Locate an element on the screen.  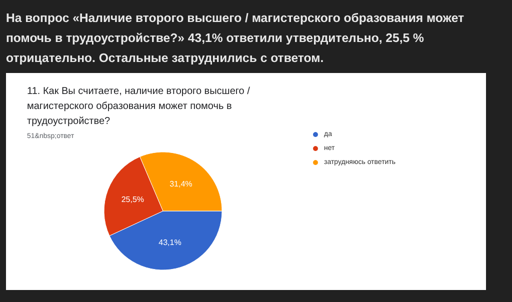
data-label: 43,1% is located at coordinates (170, 243).